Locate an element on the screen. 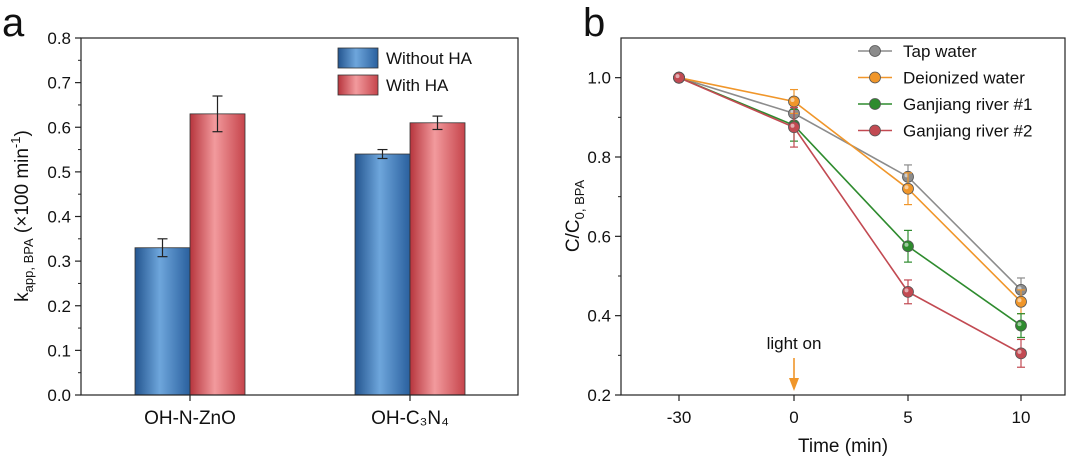 The image size is (1080, 464). chart-a-y-tick-label: 0.5 is located at coordinates (59, 172).